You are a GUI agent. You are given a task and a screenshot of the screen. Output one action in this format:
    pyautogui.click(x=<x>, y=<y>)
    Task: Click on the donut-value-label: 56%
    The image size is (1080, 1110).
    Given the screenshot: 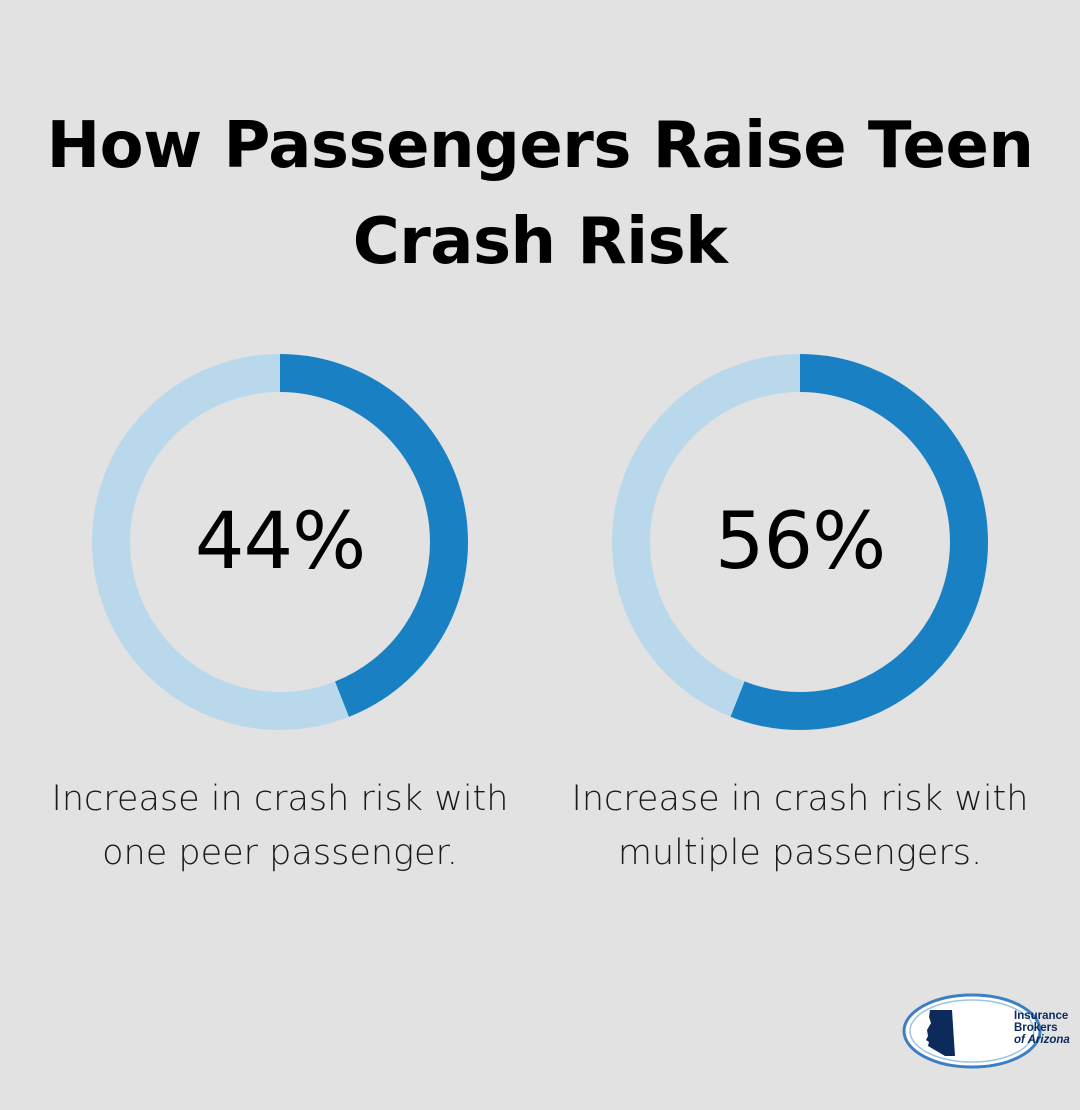 What is the action you would take?
    pyautogui.click(x=800, y=542)
    